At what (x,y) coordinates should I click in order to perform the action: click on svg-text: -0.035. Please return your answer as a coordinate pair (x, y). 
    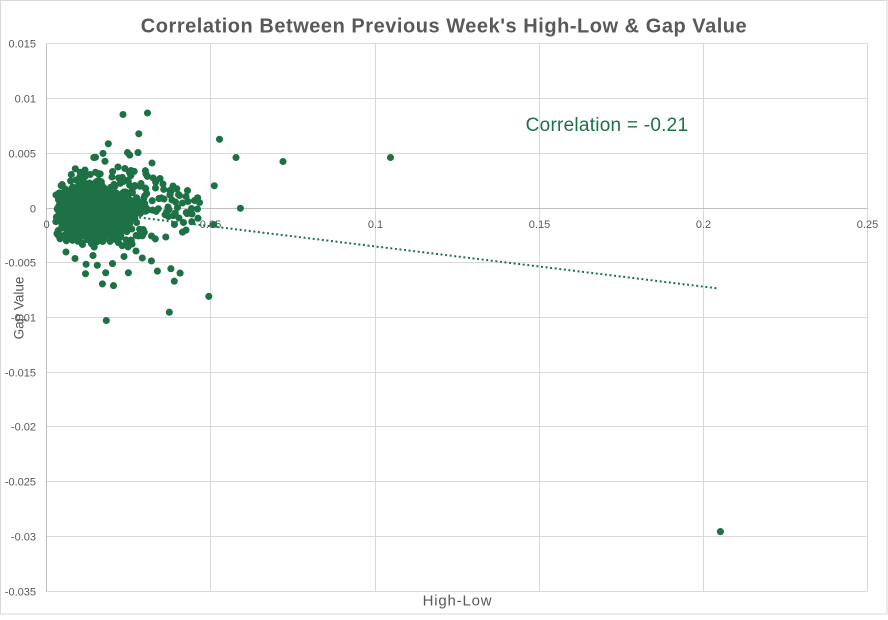
    Looking at the image, I should click on (20, 592).